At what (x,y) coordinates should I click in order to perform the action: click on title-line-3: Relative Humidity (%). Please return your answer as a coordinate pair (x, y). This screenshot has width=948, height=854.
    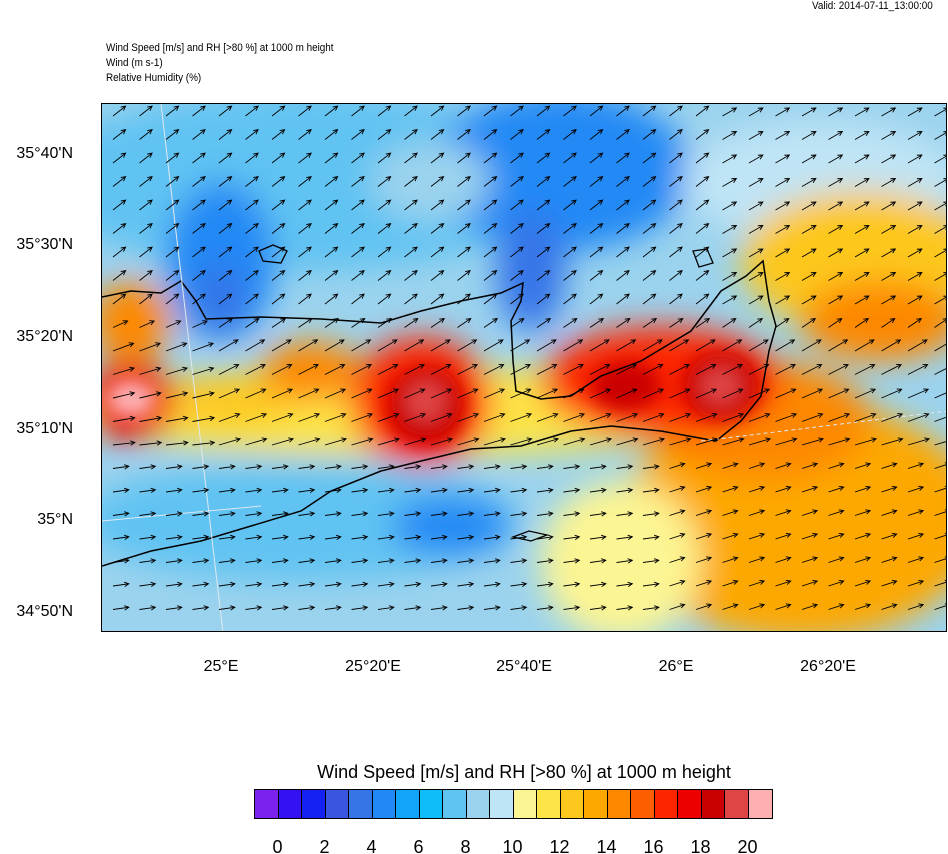
    Looking at the image, I should click on (154, 78).